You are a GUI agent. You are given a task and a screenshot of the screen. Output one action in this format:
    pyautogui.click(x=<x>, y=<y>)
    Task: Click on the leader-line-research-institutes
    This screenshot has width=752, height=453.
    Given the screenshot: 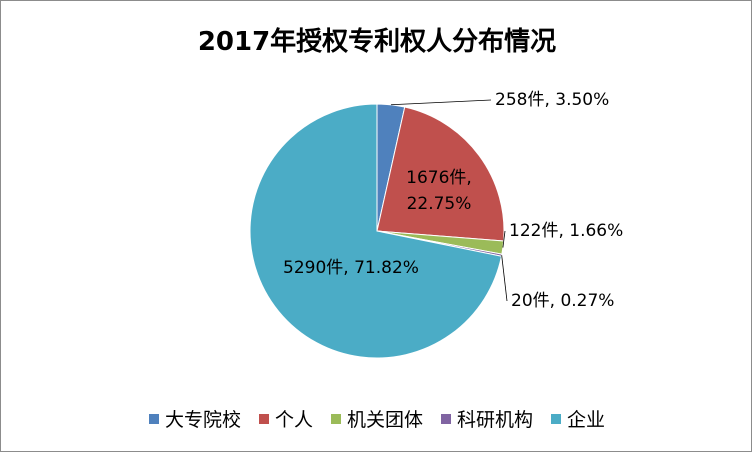 What is the action you would take?
    pyautogui.click(x=504, y=278)
    